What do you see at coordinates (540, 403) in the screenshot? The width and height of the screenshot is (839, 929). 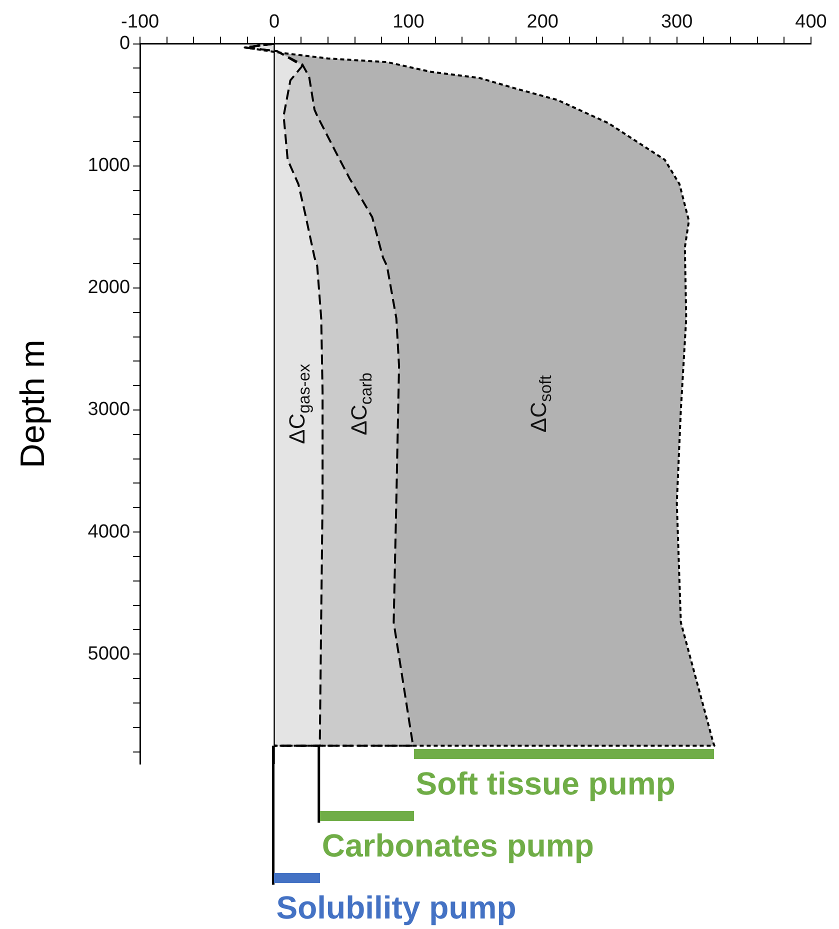 I see `series-label: ΔCsoft` at bounding box center [540, 403].